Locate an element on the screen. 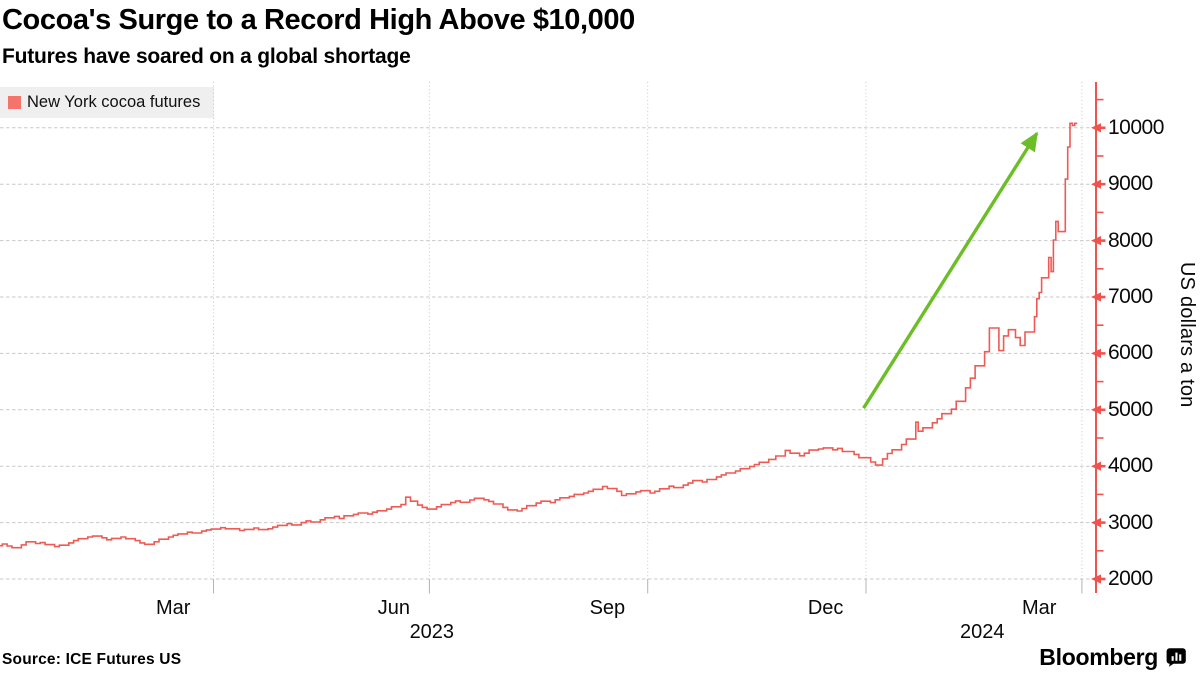  legend: New York cocoa futures is located at coordinates (107, 102).